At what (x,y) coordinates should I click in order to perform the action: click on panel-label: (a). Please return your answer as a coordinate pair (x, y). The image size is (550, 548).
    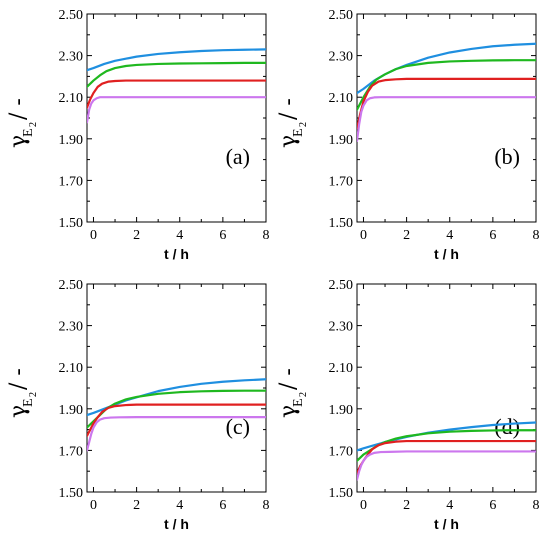
    Looking at the image, I should click on (238, 156).